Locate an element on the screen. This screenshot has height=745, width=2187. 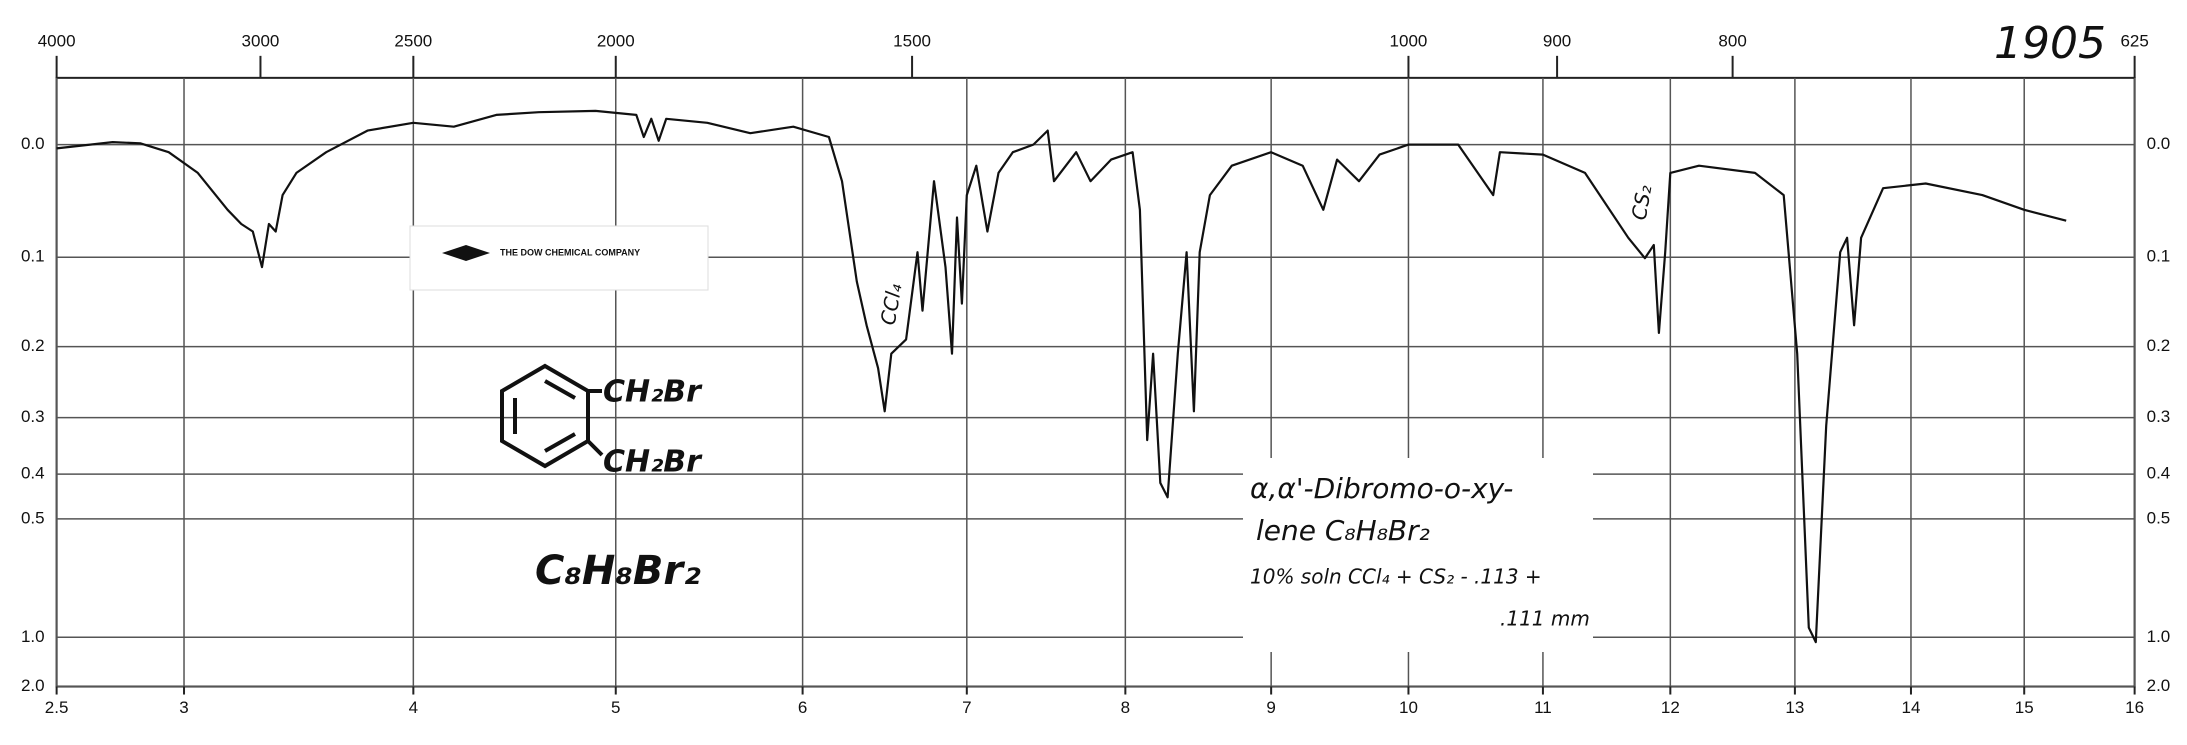
x2-tick-label: 2500 is located at coordinates (413, 40).